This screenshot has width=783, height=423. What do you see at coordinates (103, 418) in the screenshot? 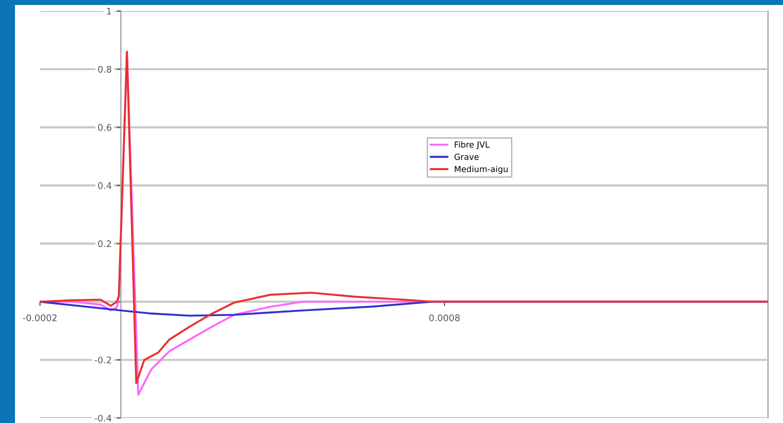
I see `y-tick-label: -0.4` at bounding box center [103, 418].